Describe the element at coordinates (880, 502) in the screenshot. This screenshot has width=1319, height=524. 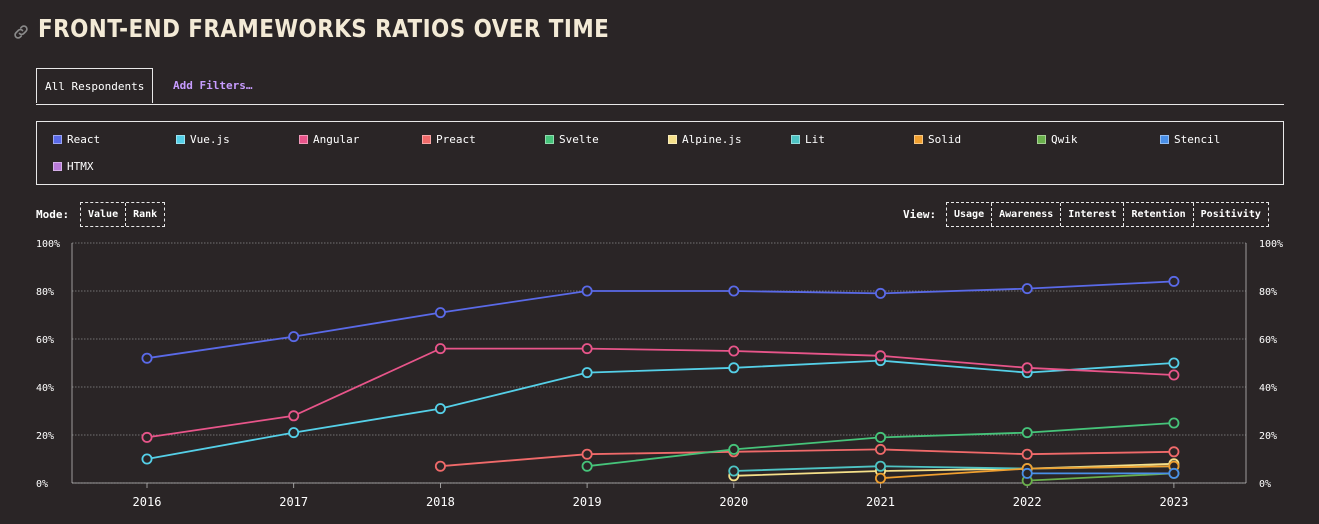
I see `x-tick-label: 2021` at that location.